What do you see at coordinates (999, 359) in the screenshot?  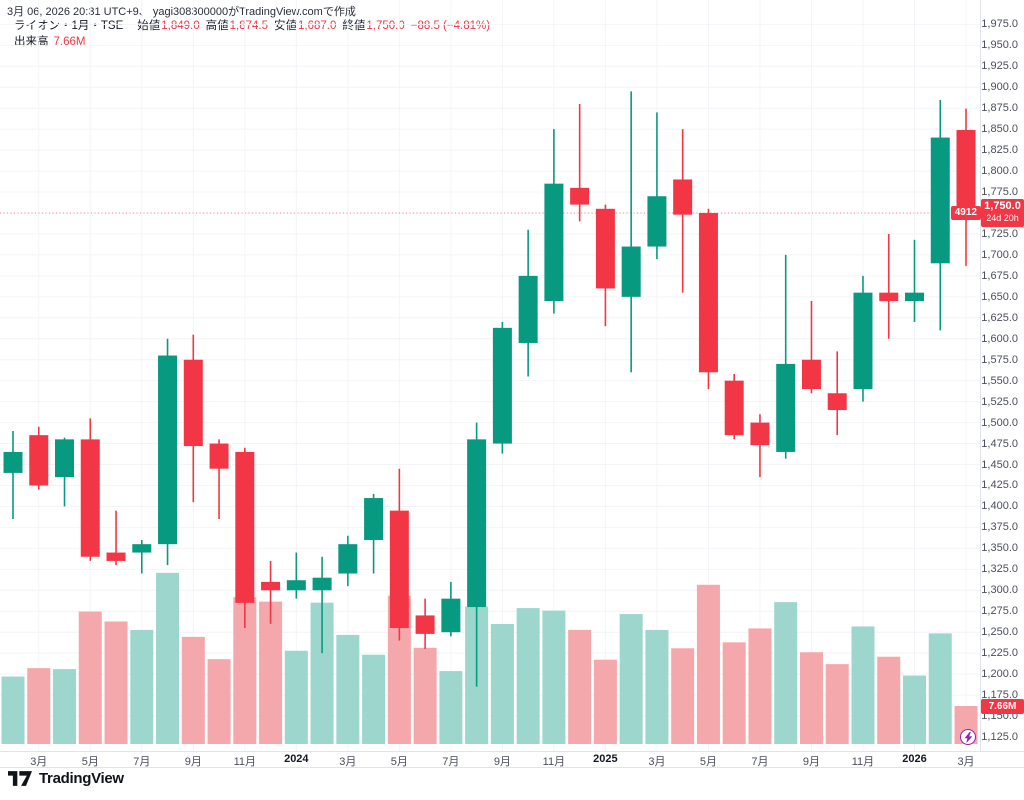 I see `price-tick-label: 1,575.0` at bounding box center [999, 359].